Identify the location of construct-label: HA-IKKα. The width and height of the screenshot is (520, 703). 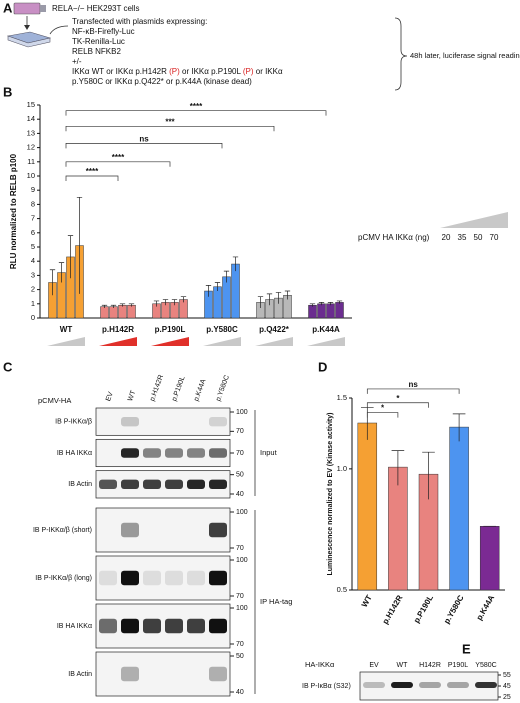
(320, 664).